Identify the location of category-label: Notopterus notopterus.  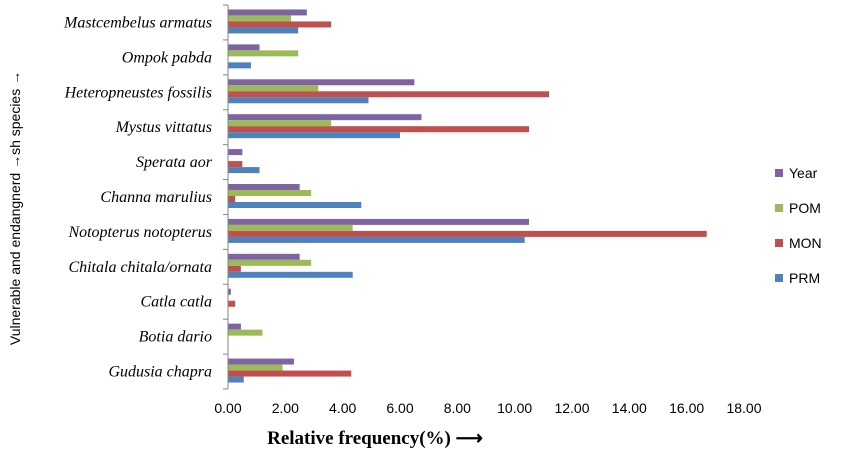
(139, 232).